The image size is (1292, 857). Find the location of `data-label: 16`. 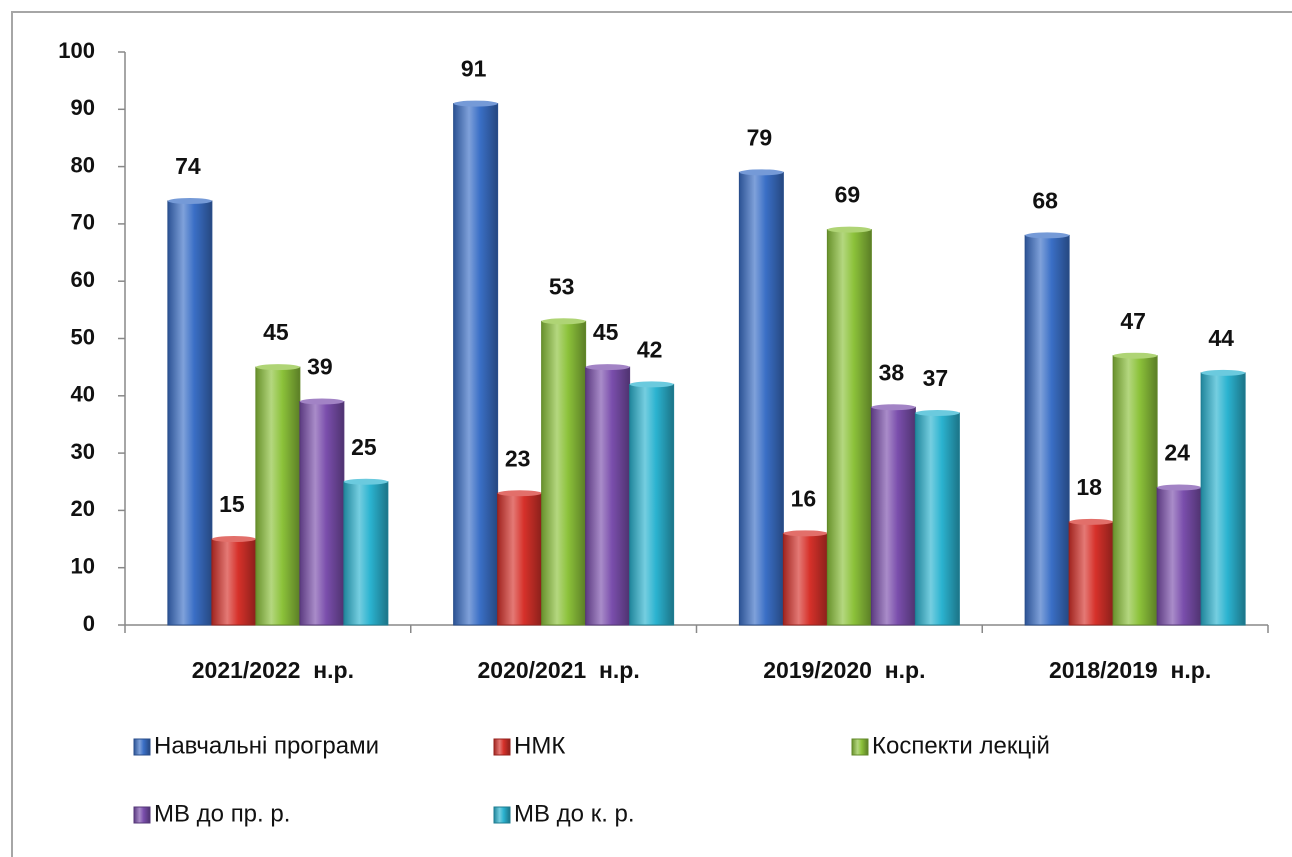

data-label: 16 is located at coordinates (804, 498).